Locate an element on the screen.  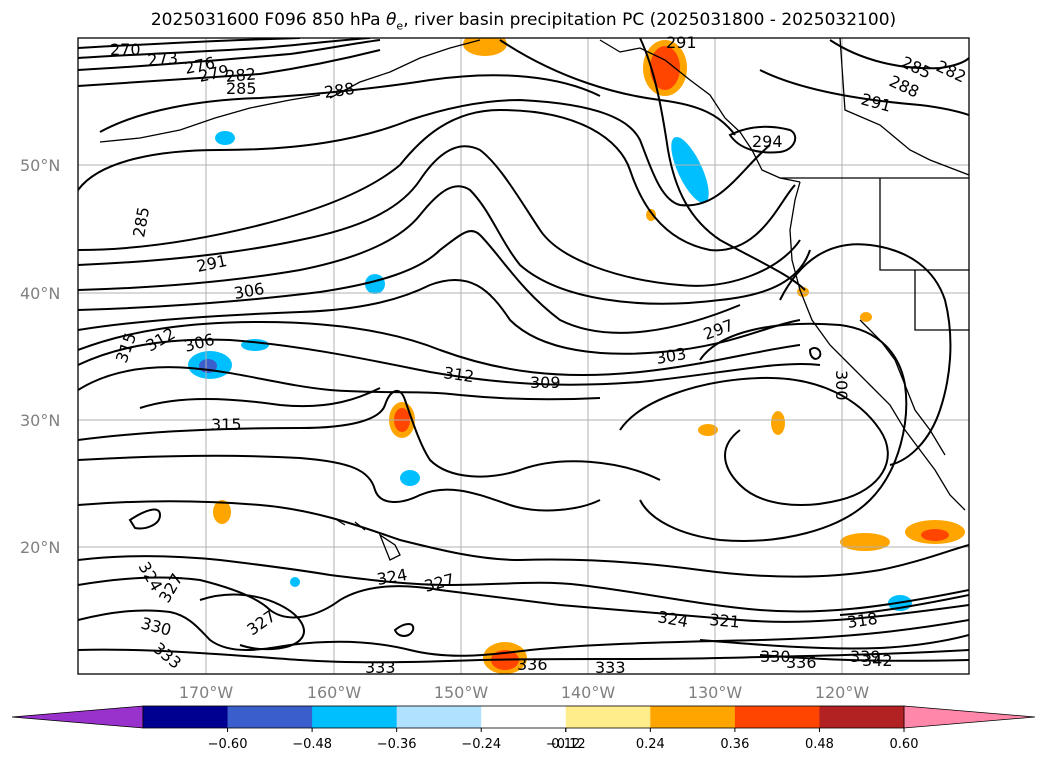
colorbar-tick-label: 0.48 is located at coordinates (819, 744).